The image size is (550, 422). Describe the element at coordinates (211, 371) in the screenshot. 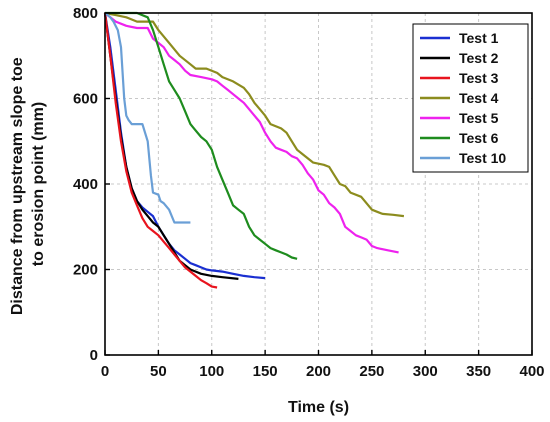

I see `x-tick-label: 100` at that location.